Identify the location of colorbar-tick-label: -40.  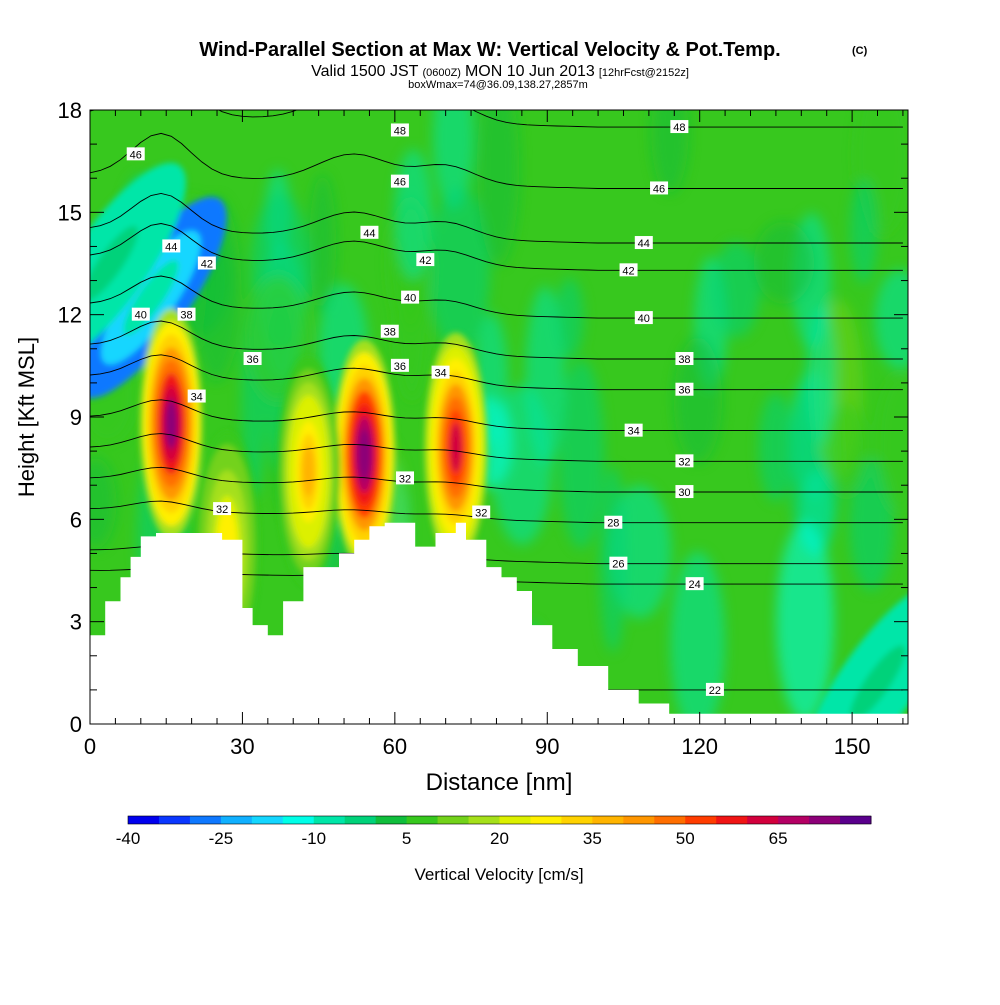
(128, 838).